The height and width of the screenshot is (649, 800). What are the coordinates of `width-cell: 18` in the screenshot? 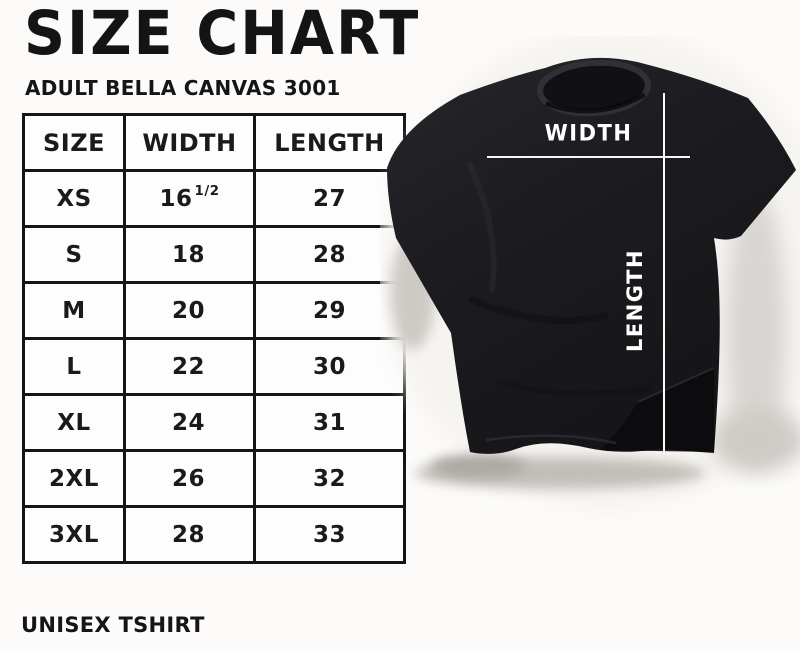 It's located at (189, 254).